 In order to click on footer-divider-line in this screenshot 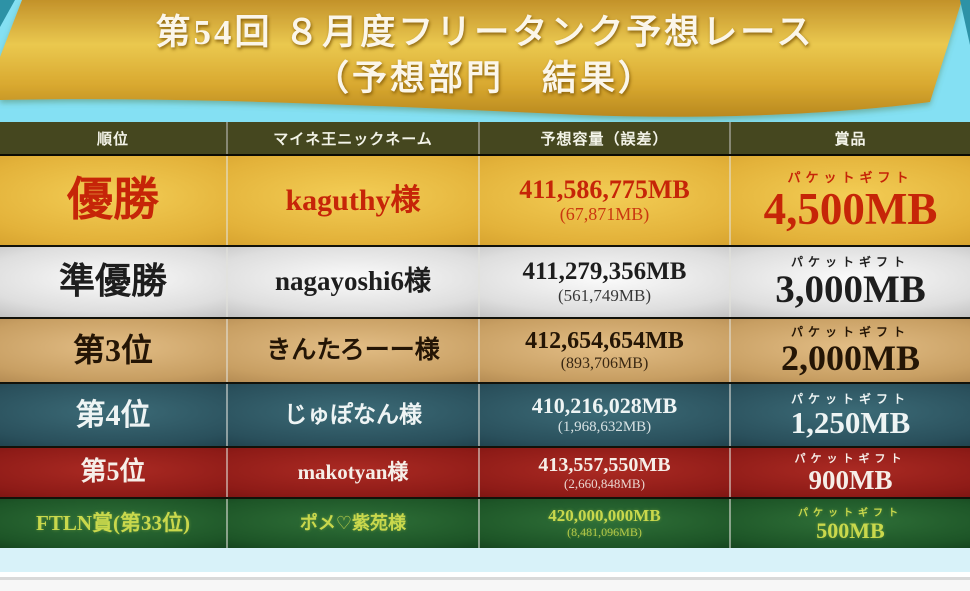, I will do `click(485, 578)`.